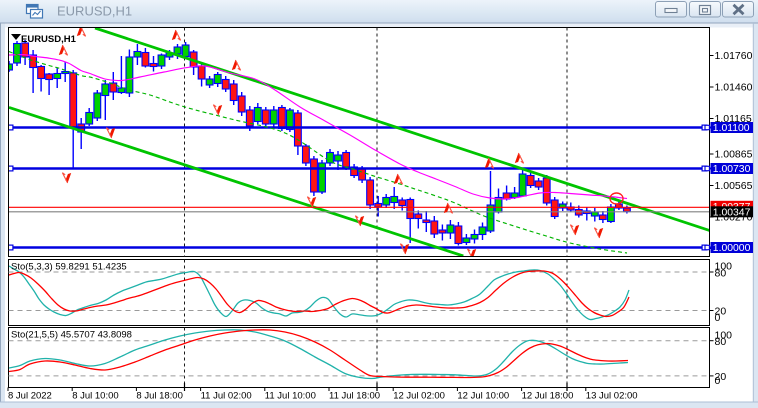 This screenshot has width=758, height=408. Describe the element at coordinates (732, 169) in the screenshot. I see `svg-text: 1.00730` at that location.